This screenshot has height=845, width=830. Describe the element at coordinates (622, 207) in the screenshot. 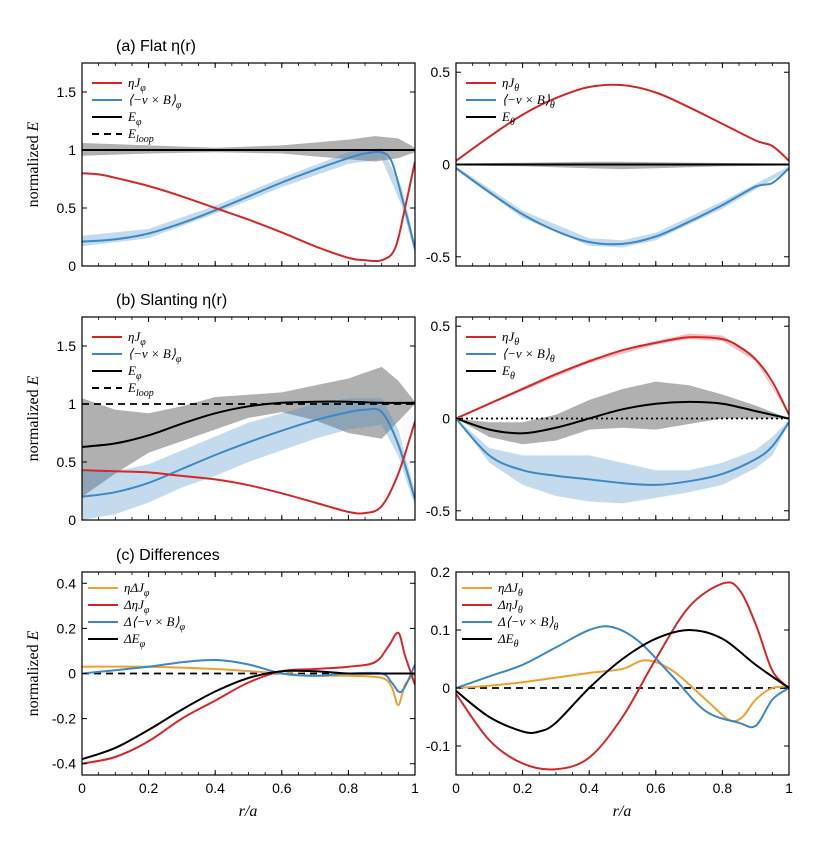

I see `vxB_theta-band` at that location.